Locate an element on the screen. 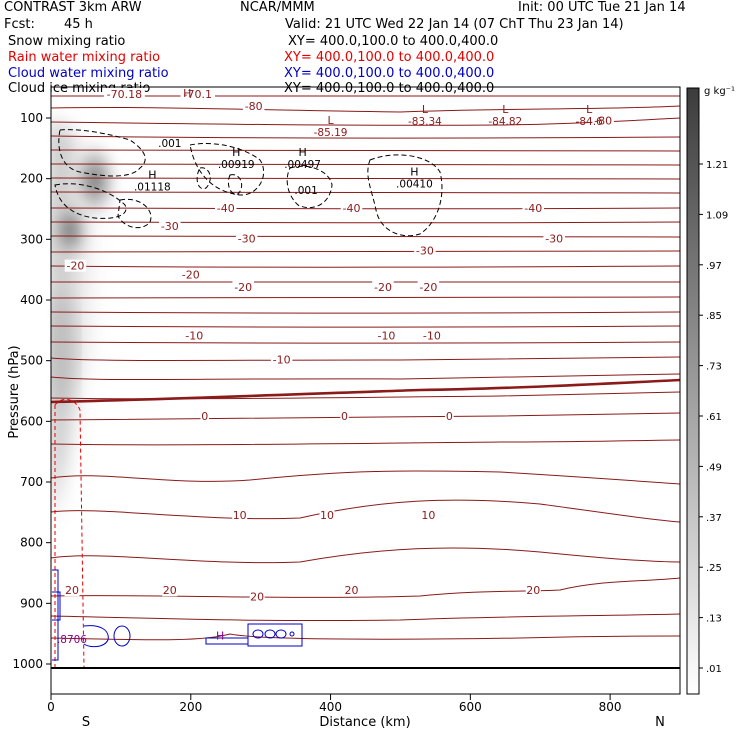 This screenshot has height=740, width=740. init-time: Init: 00 UTC Tue 21 Jan 14 is located at coordinates (602, 7).